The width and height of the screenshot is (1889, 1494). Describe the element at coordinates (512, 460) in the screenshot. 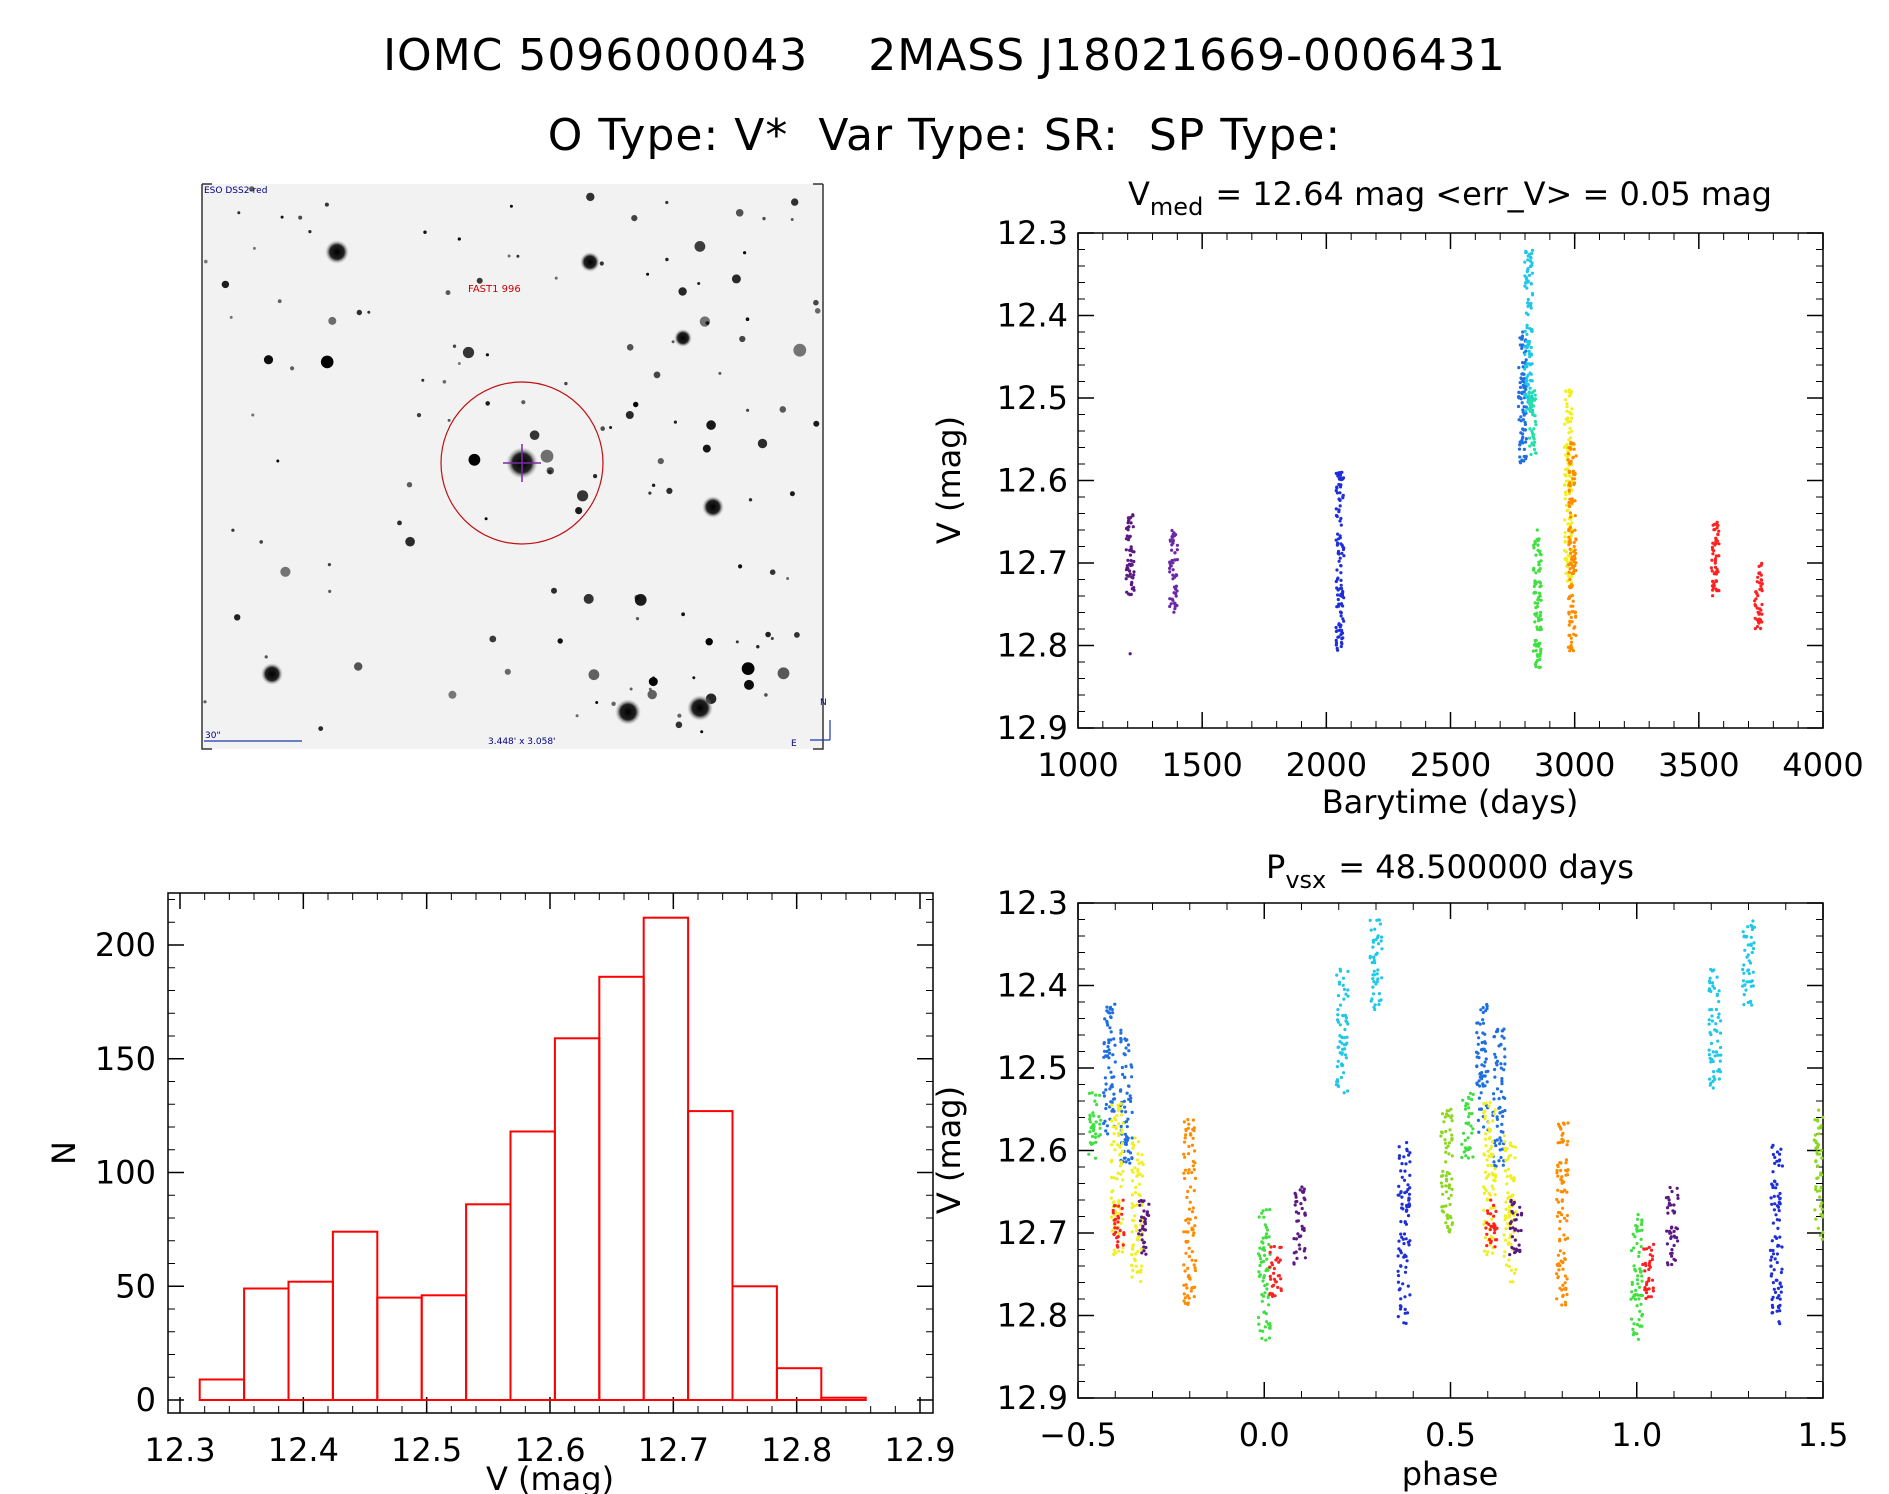

I see `sky-star-field` at that location.